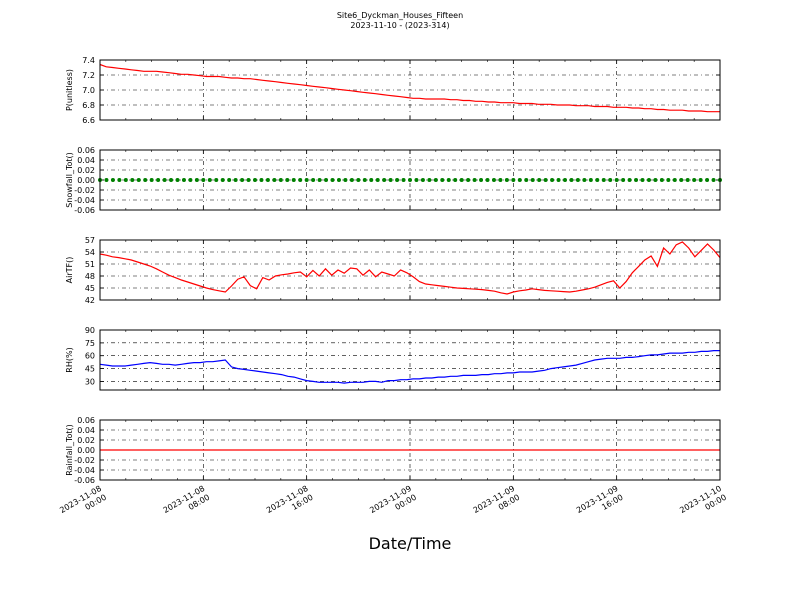 This screenshot has width=800, height=600. I want to click on chart-title: Site6_Dyckman_Houses_Fifteen, so click(400, 15).